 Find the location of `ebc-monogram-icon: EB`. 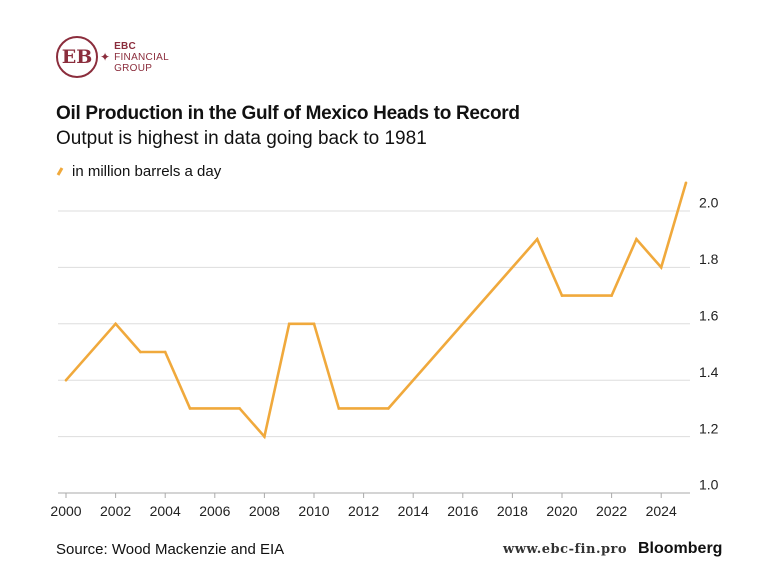

ebc-monogram-icon: EB is located at coordinates (77, 57).